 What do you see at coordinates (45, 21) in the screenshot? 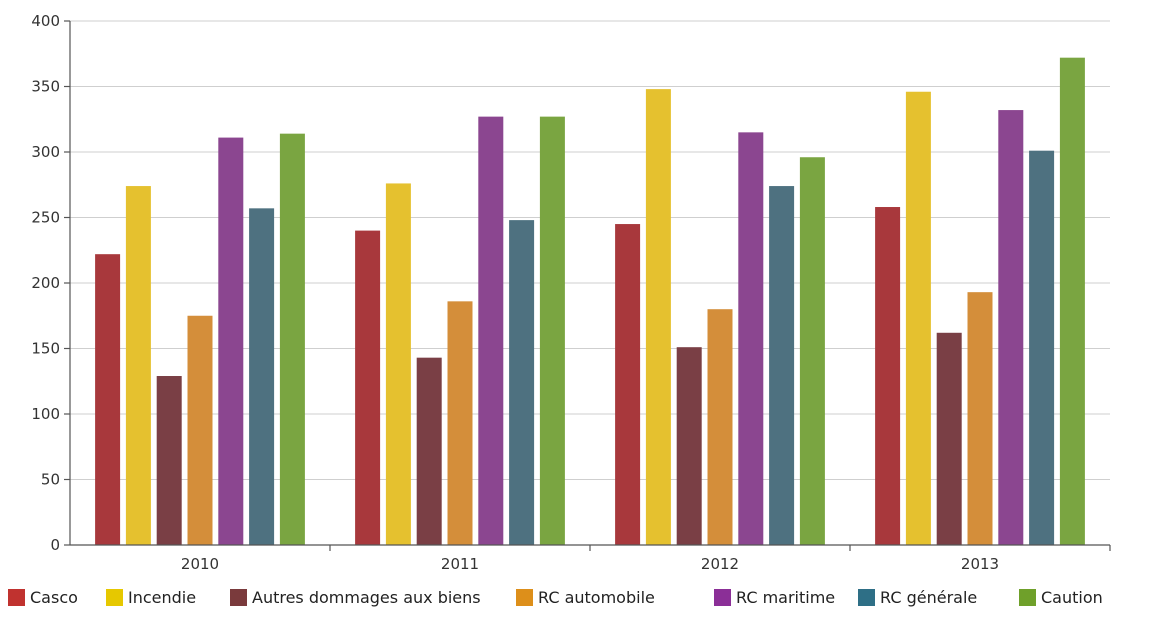
I see `y-tick-label: 400` at bounding box center [45, 21].